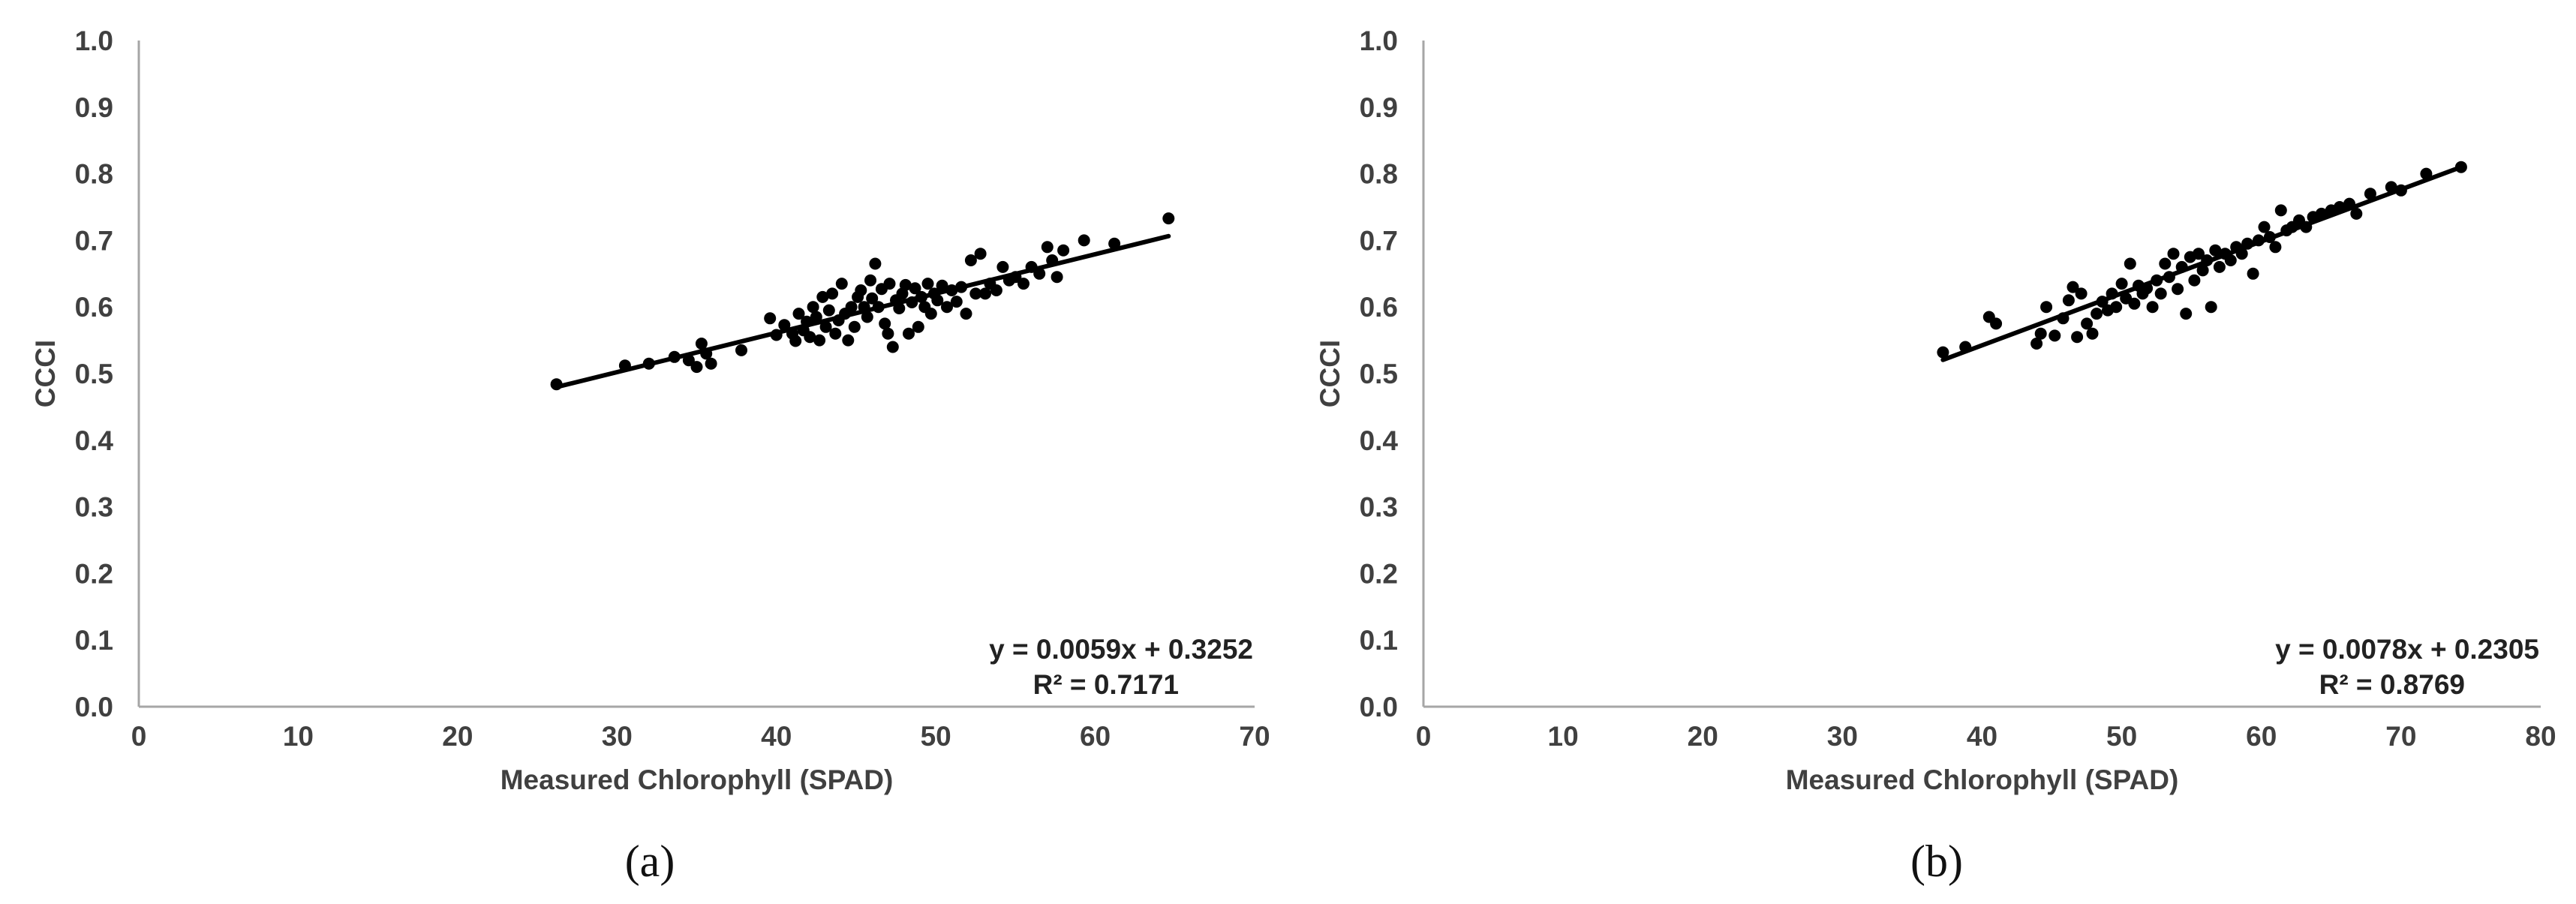  What do you see at coordinates (2121, 736) in the screenshot?
I see `x-tick-label: 50` at bounding box center [2121, 736].